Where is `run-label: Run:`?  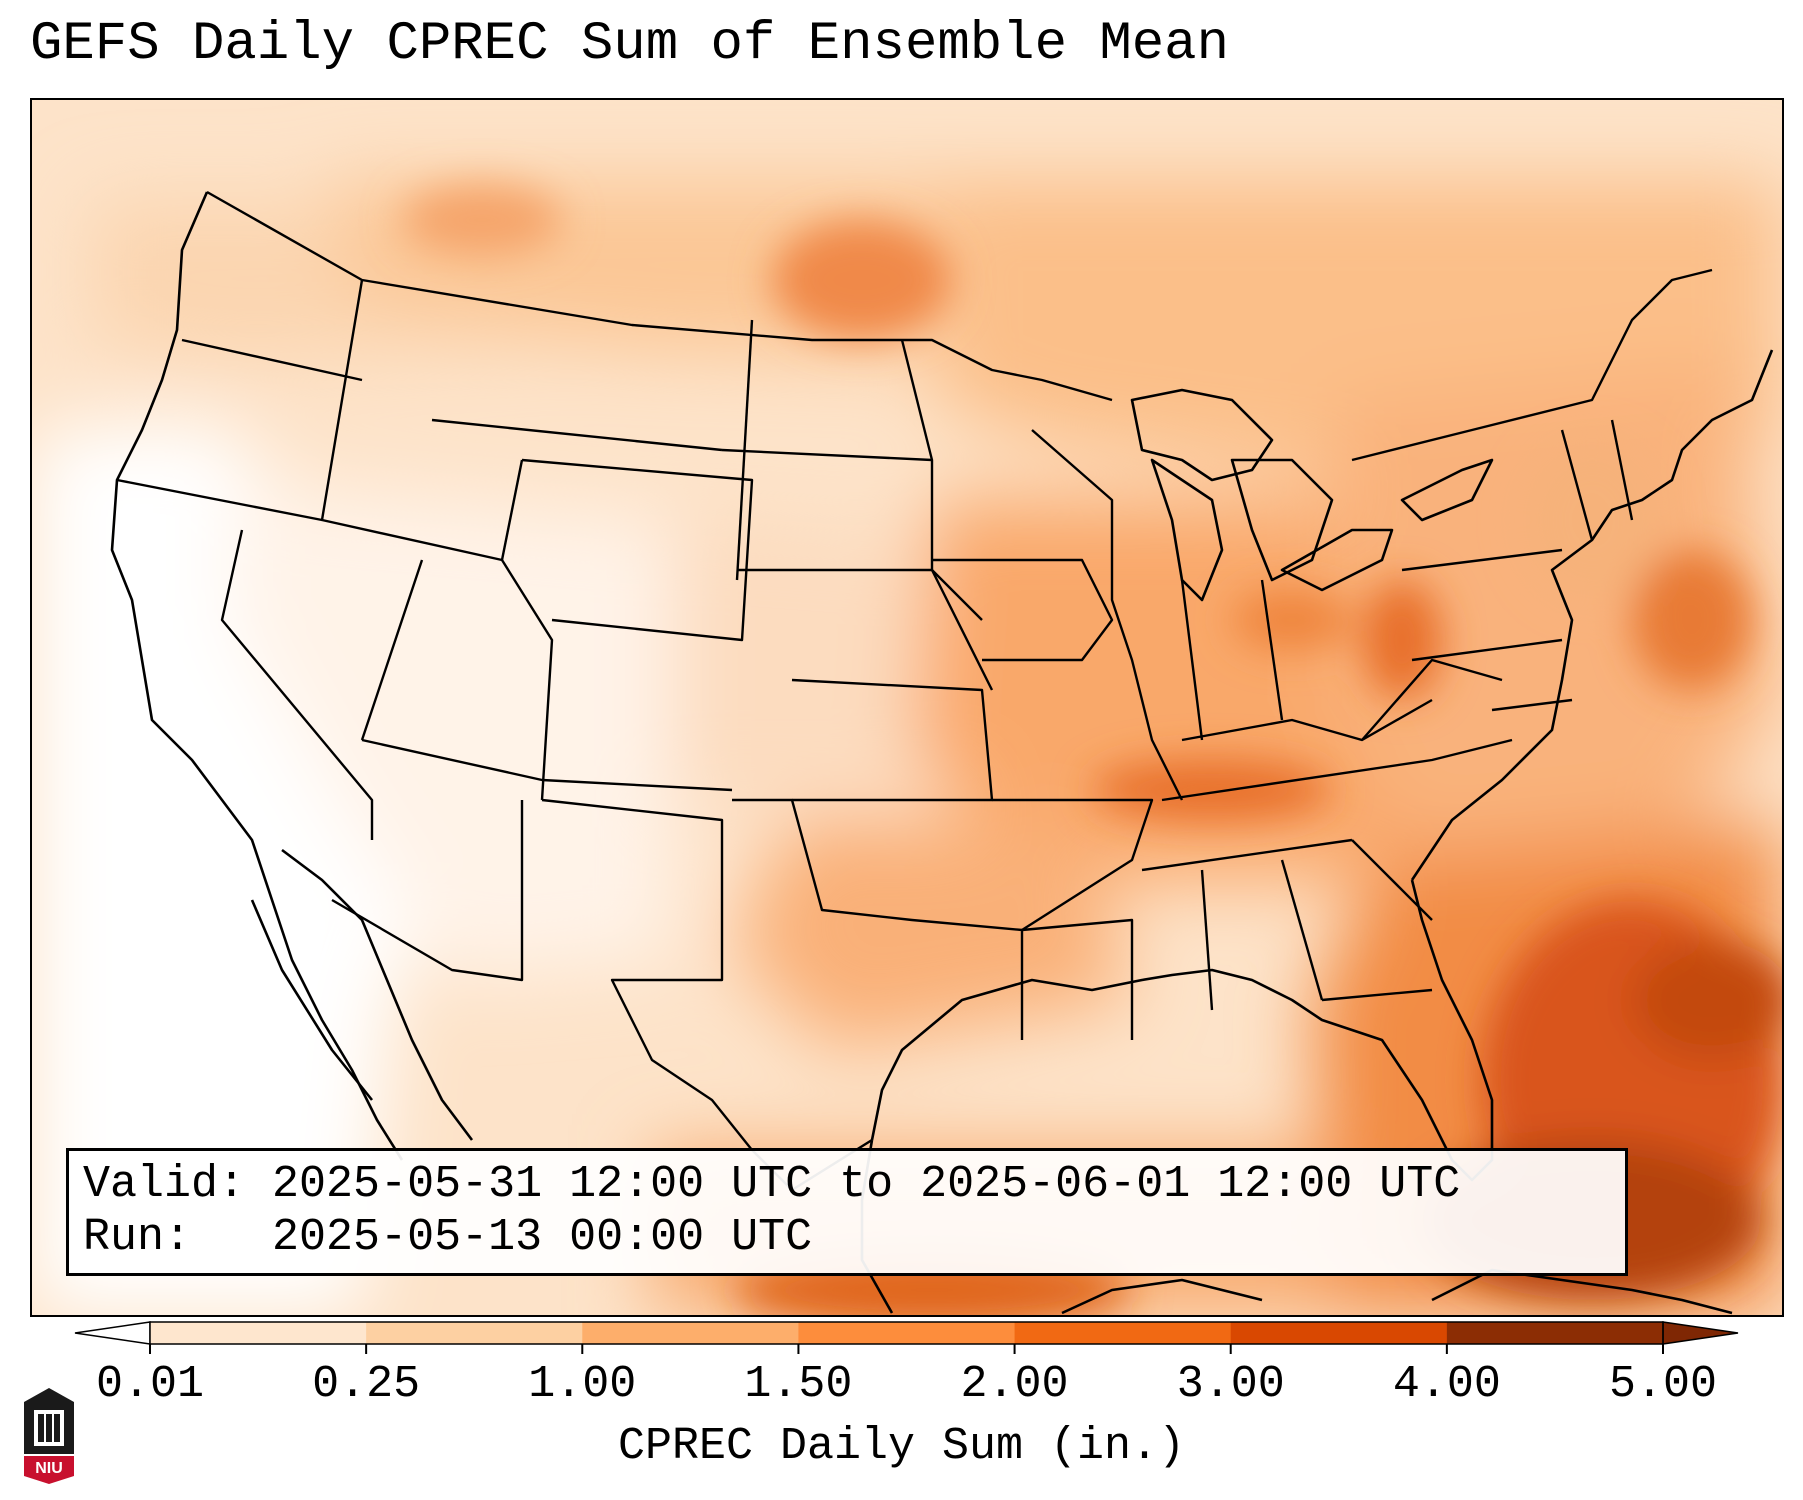
run-label: Run: is located at coordinates (137, 1237).